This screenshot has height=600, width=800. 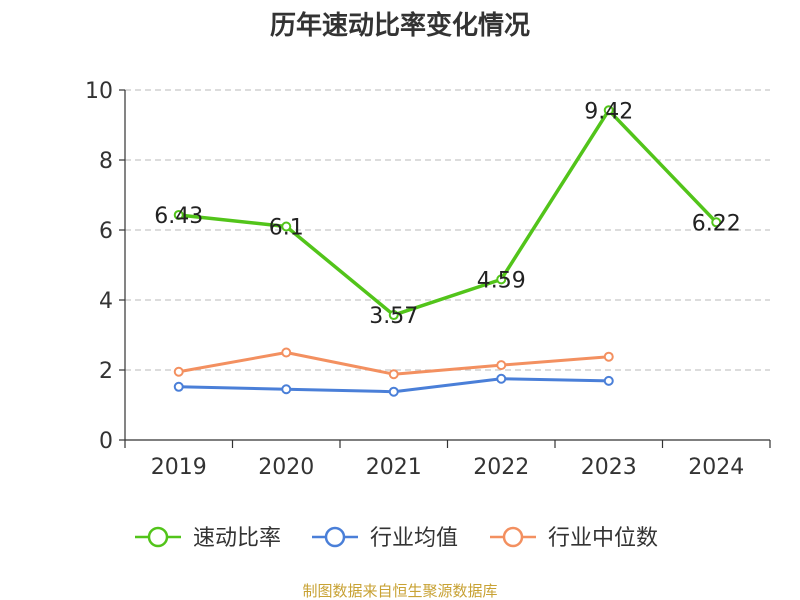 What do you see at coordinates (286, 467) in the screenshot?
I see `x-tick-label: 2020` at bounding box center [286, 467].